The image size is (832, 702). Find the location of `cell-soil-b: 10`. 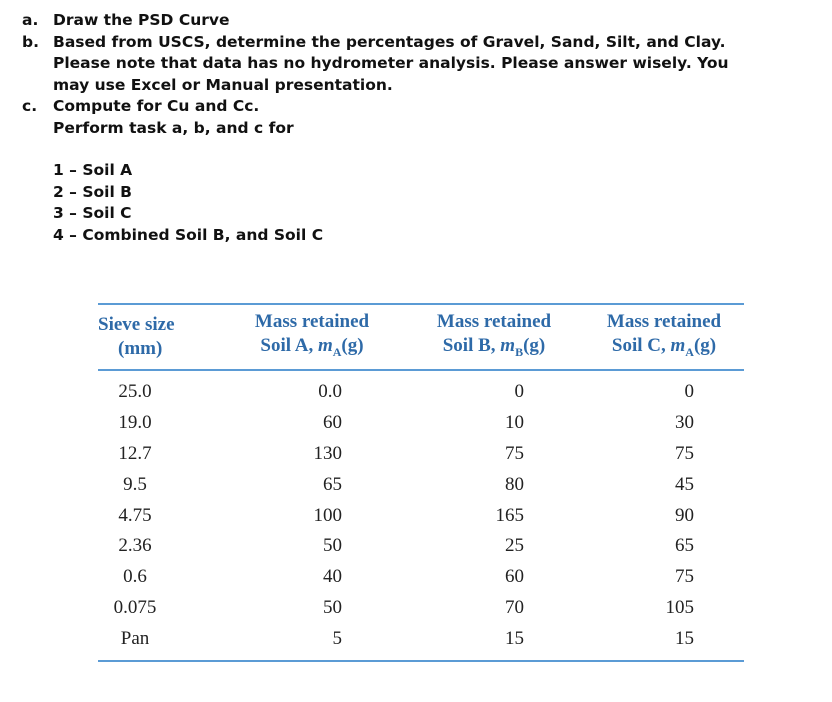

cell-soil-b: 10 is located at coordinates (494, 423).